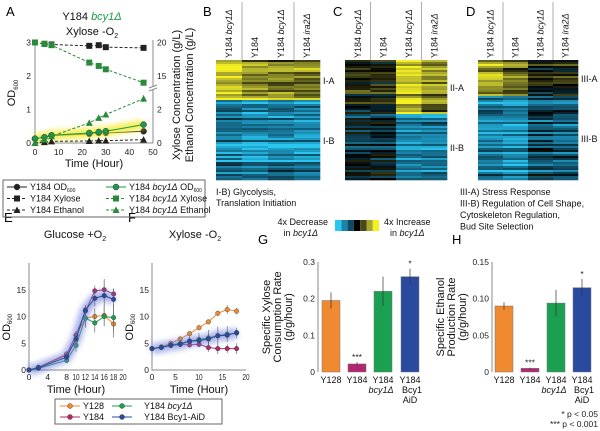 Image resolution: width=600 pixels, height=431 pixels. I want to click on cluster-label: III-A, so click(589, 79).